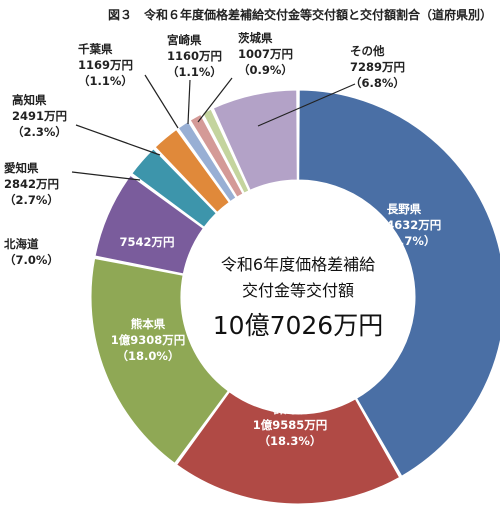 Image resolution: width=500 pixels, height=507 pixels. I want to click on slice-6-label-name: 千葉県, so click(95, 49).